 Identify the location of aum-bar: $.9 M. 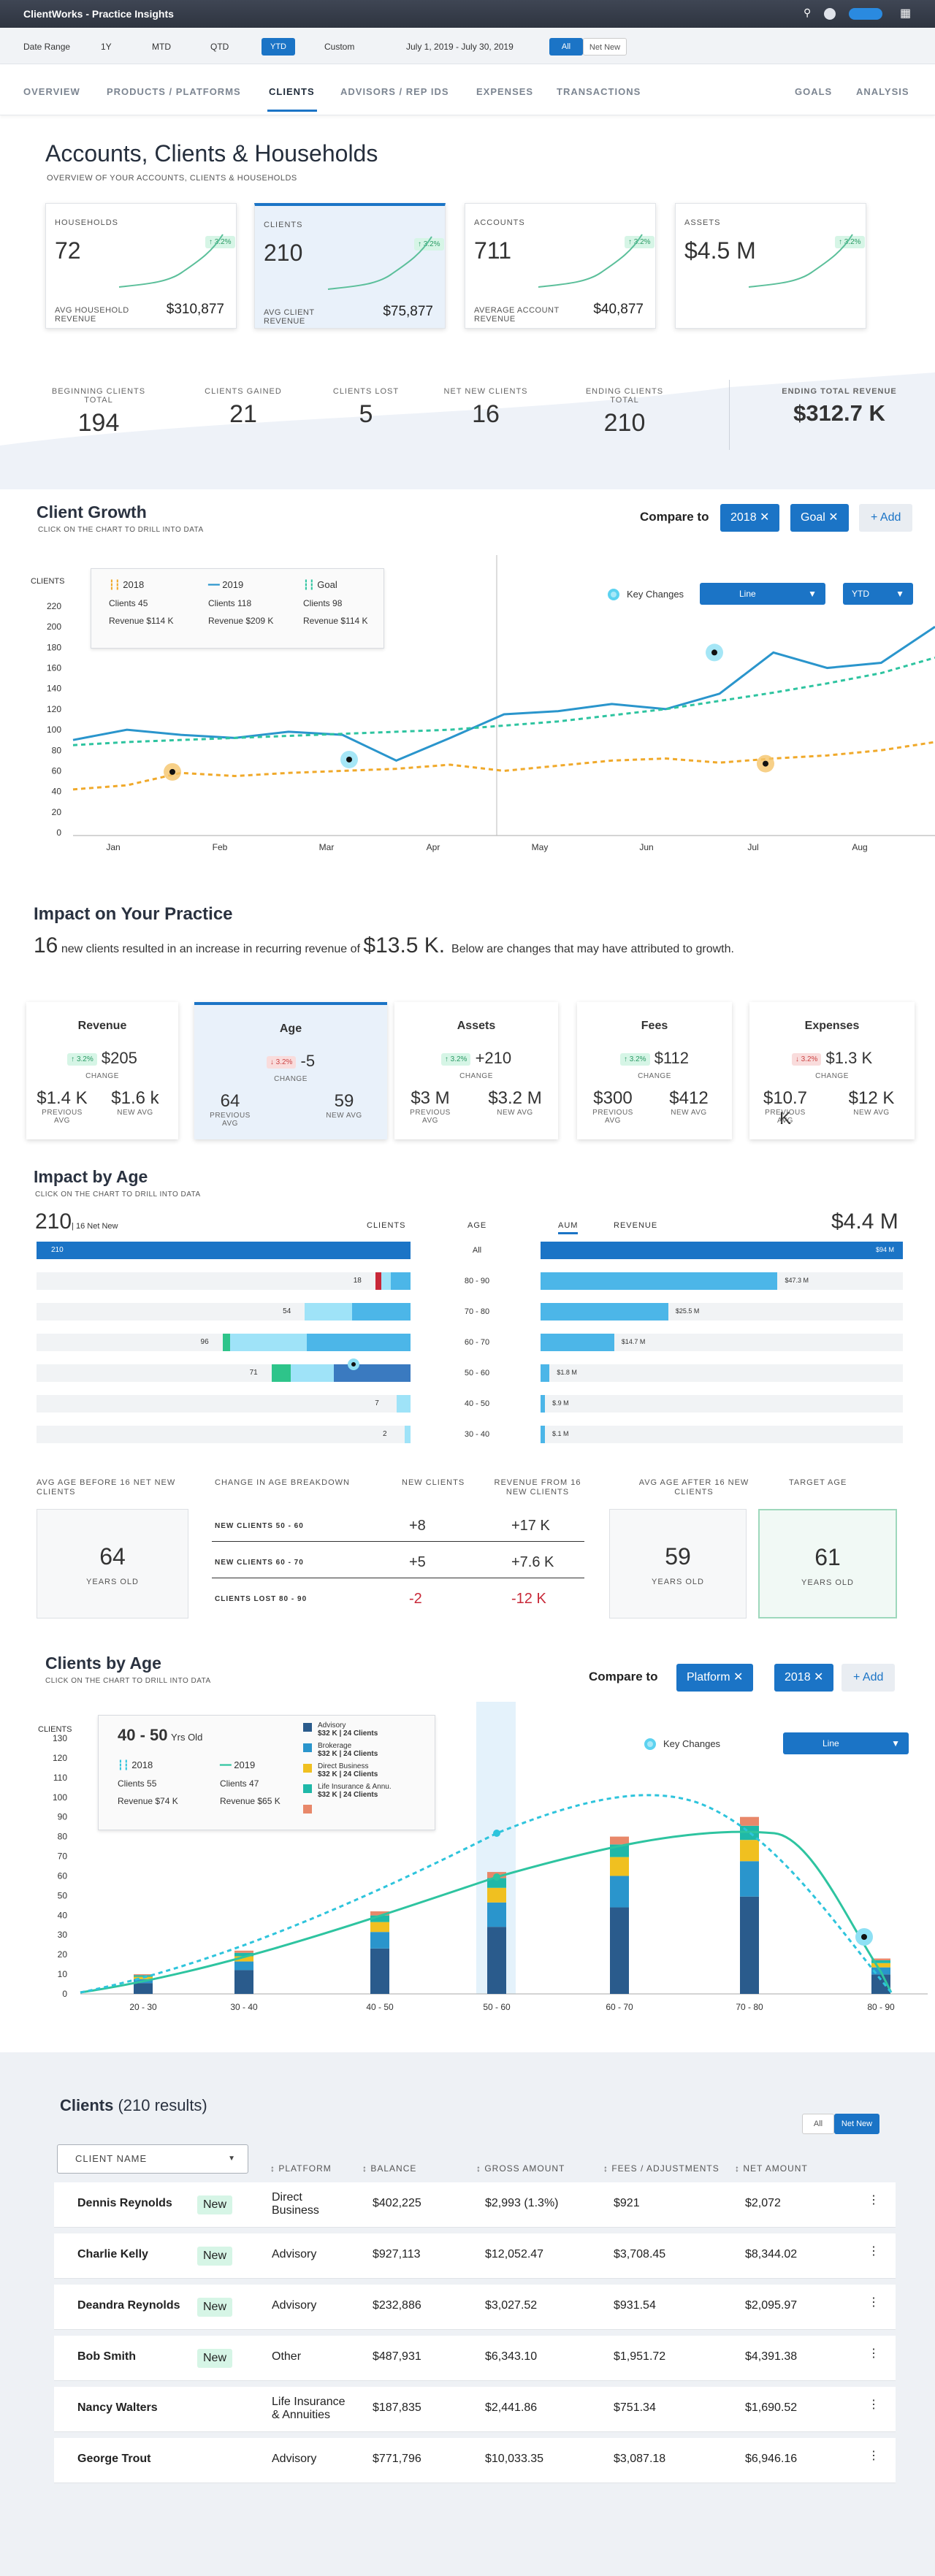
(555, 1404).